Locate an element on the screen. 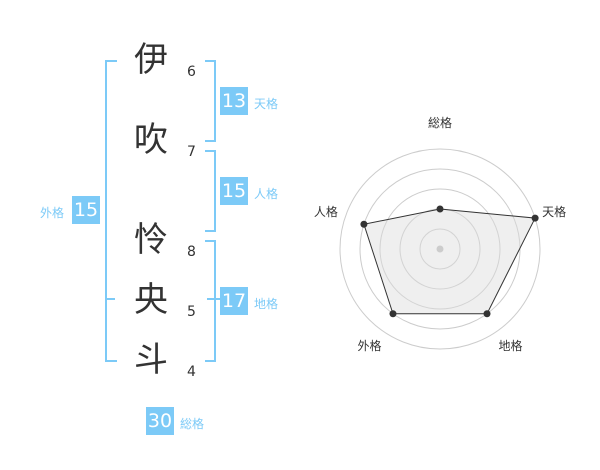 The width and height of the screenshot is (600, 470). gaikaku-bracket is located at coordinates (111, 211).